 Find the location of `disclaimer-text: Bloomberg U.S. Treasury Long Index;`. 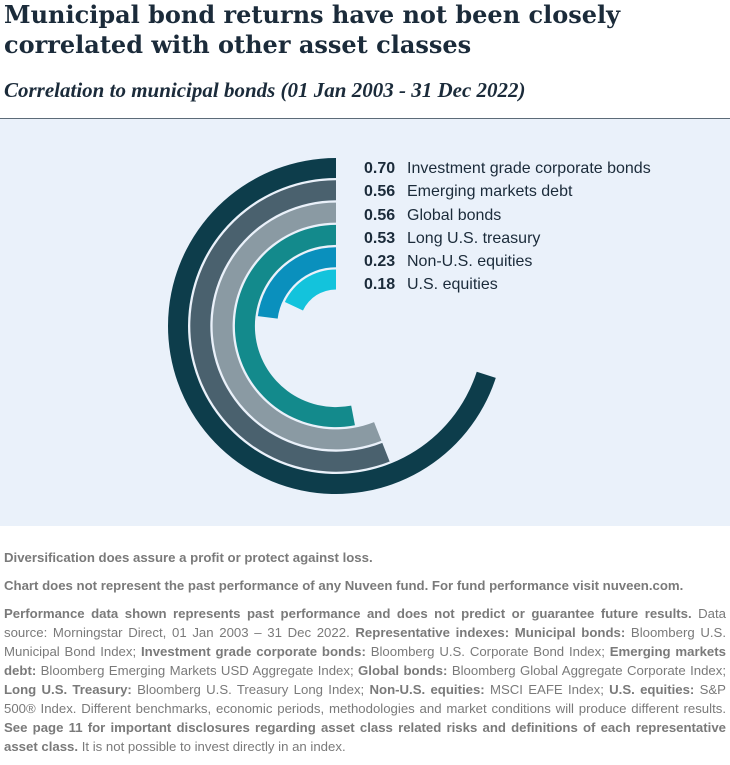

disclaimer-text: Bloomberg U.S. Treasury Long Index; is located at coordinates (250, 689).